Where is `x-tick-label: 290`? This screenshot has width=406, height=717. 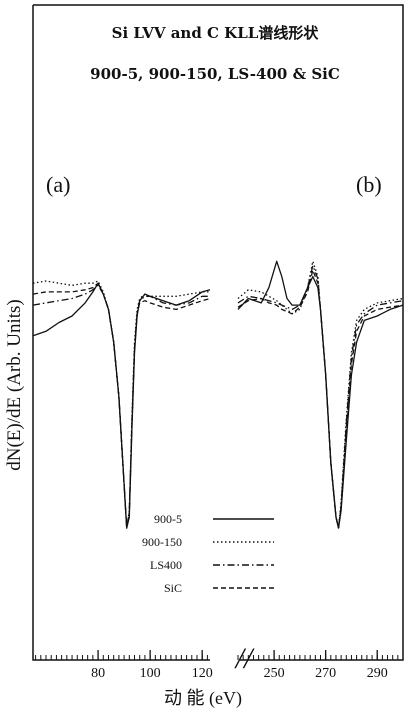 x-tick-label: 290 is located at coordinates (377, 673).